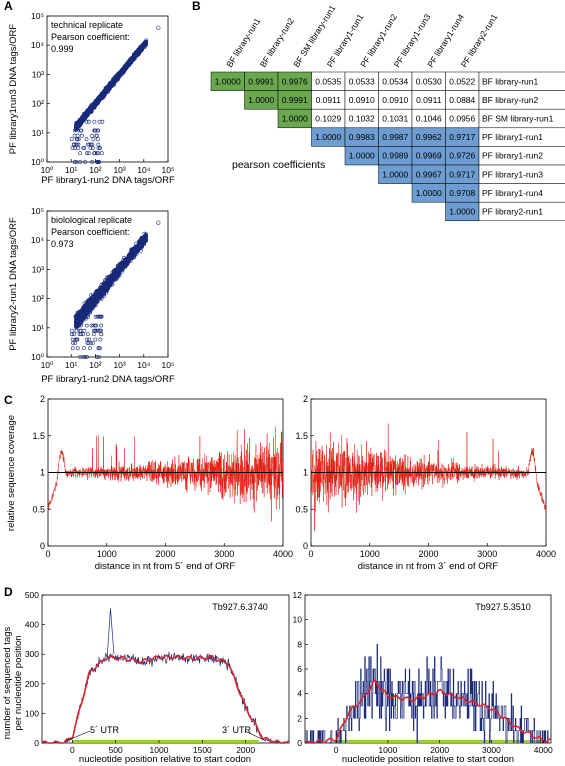  What do you see at coordinates (305, 399) in the screenshot?
I see `y-tick-label: 2` at bounding box center [305, 399].